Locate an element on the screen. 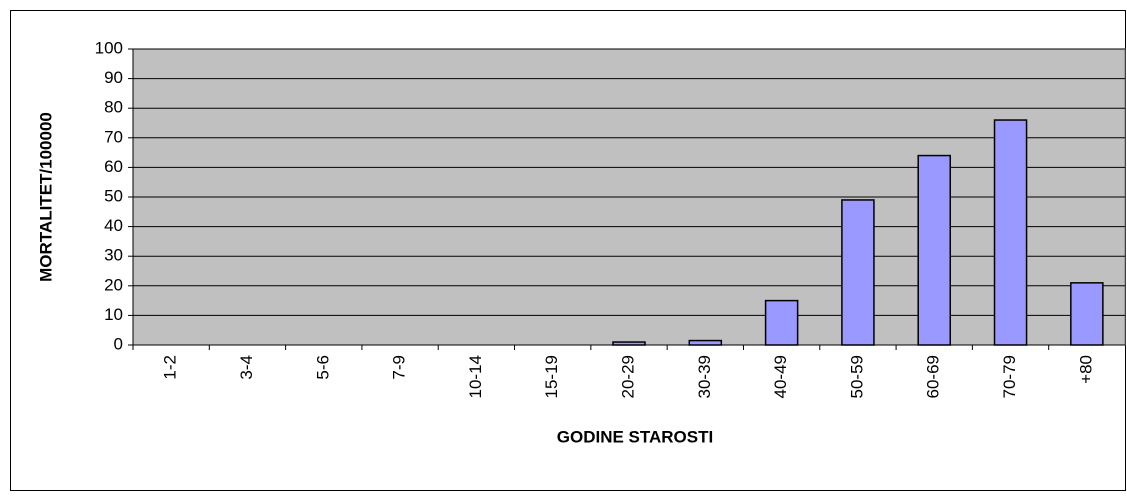  x-tick-label: 40-49 is located at coordinates (780, 376).